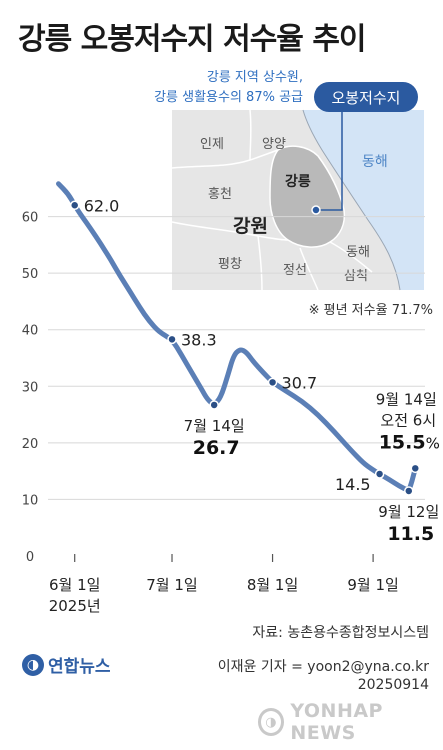 This screenshot has height=750, width=443. Describe the element at coordinates (358, 252) in the screenshot. I see `map-label-donghae: 동해` at that location.